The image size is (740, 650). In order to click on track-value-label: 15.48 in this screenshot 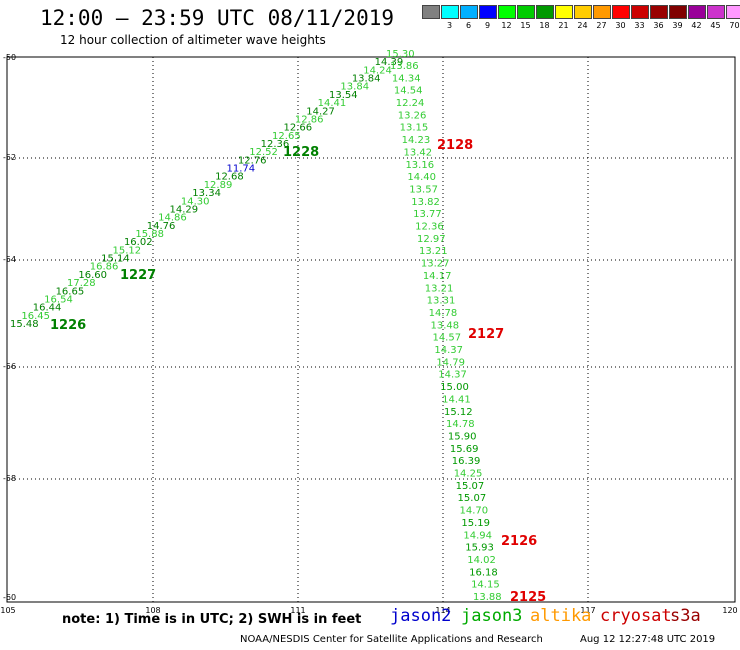, I will do `click(24, 324)`.